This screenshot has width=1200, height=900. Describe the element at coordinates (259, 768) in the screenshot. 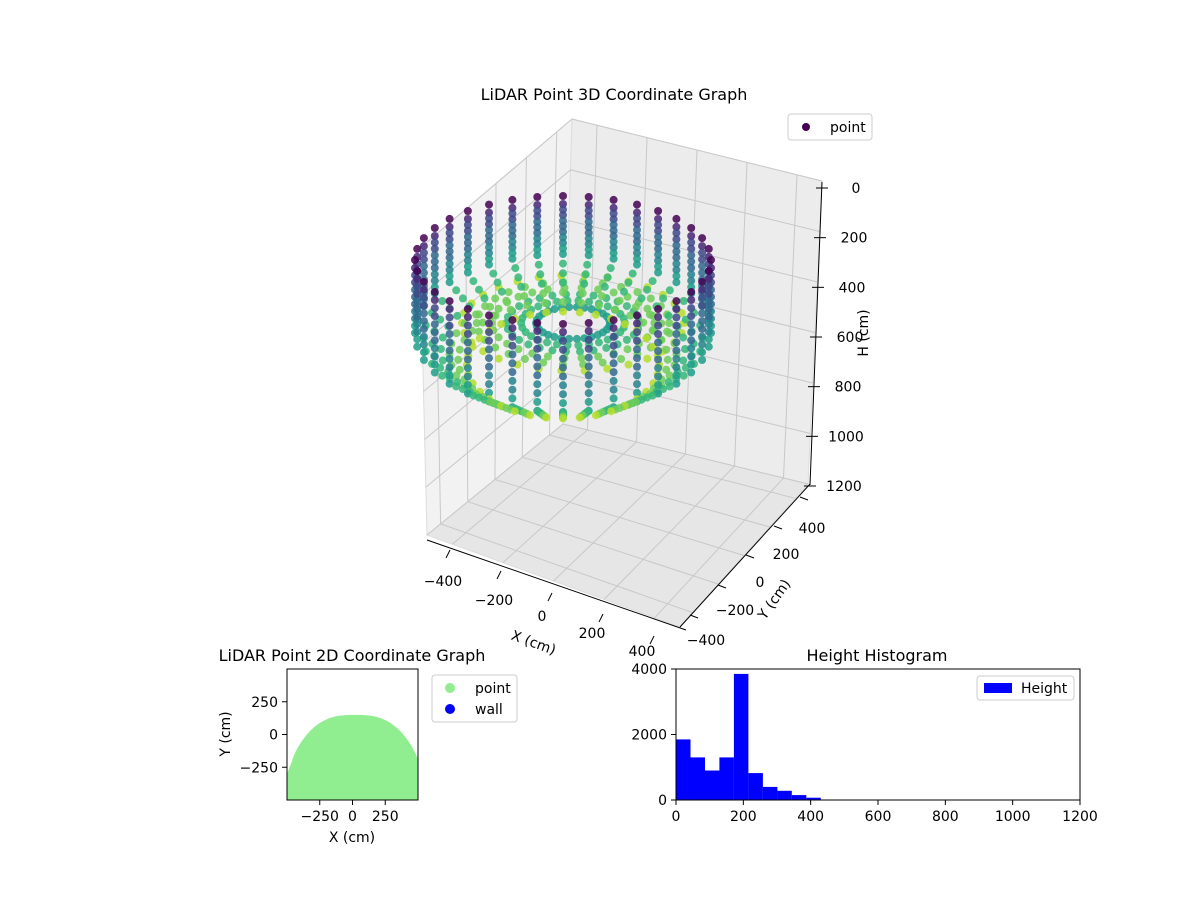

I see `y-tick-label-2d: −250` at that location.